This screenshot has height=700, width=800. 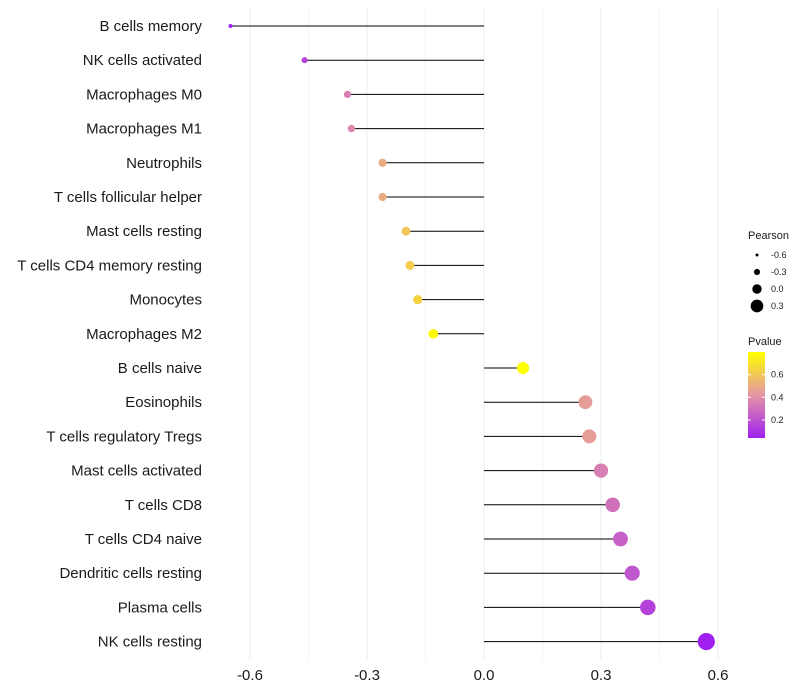 What do you see at coordinates (163, 402) in the screenshot?
I see `category-label: Eosinophils` at bounding box center [163, 402].